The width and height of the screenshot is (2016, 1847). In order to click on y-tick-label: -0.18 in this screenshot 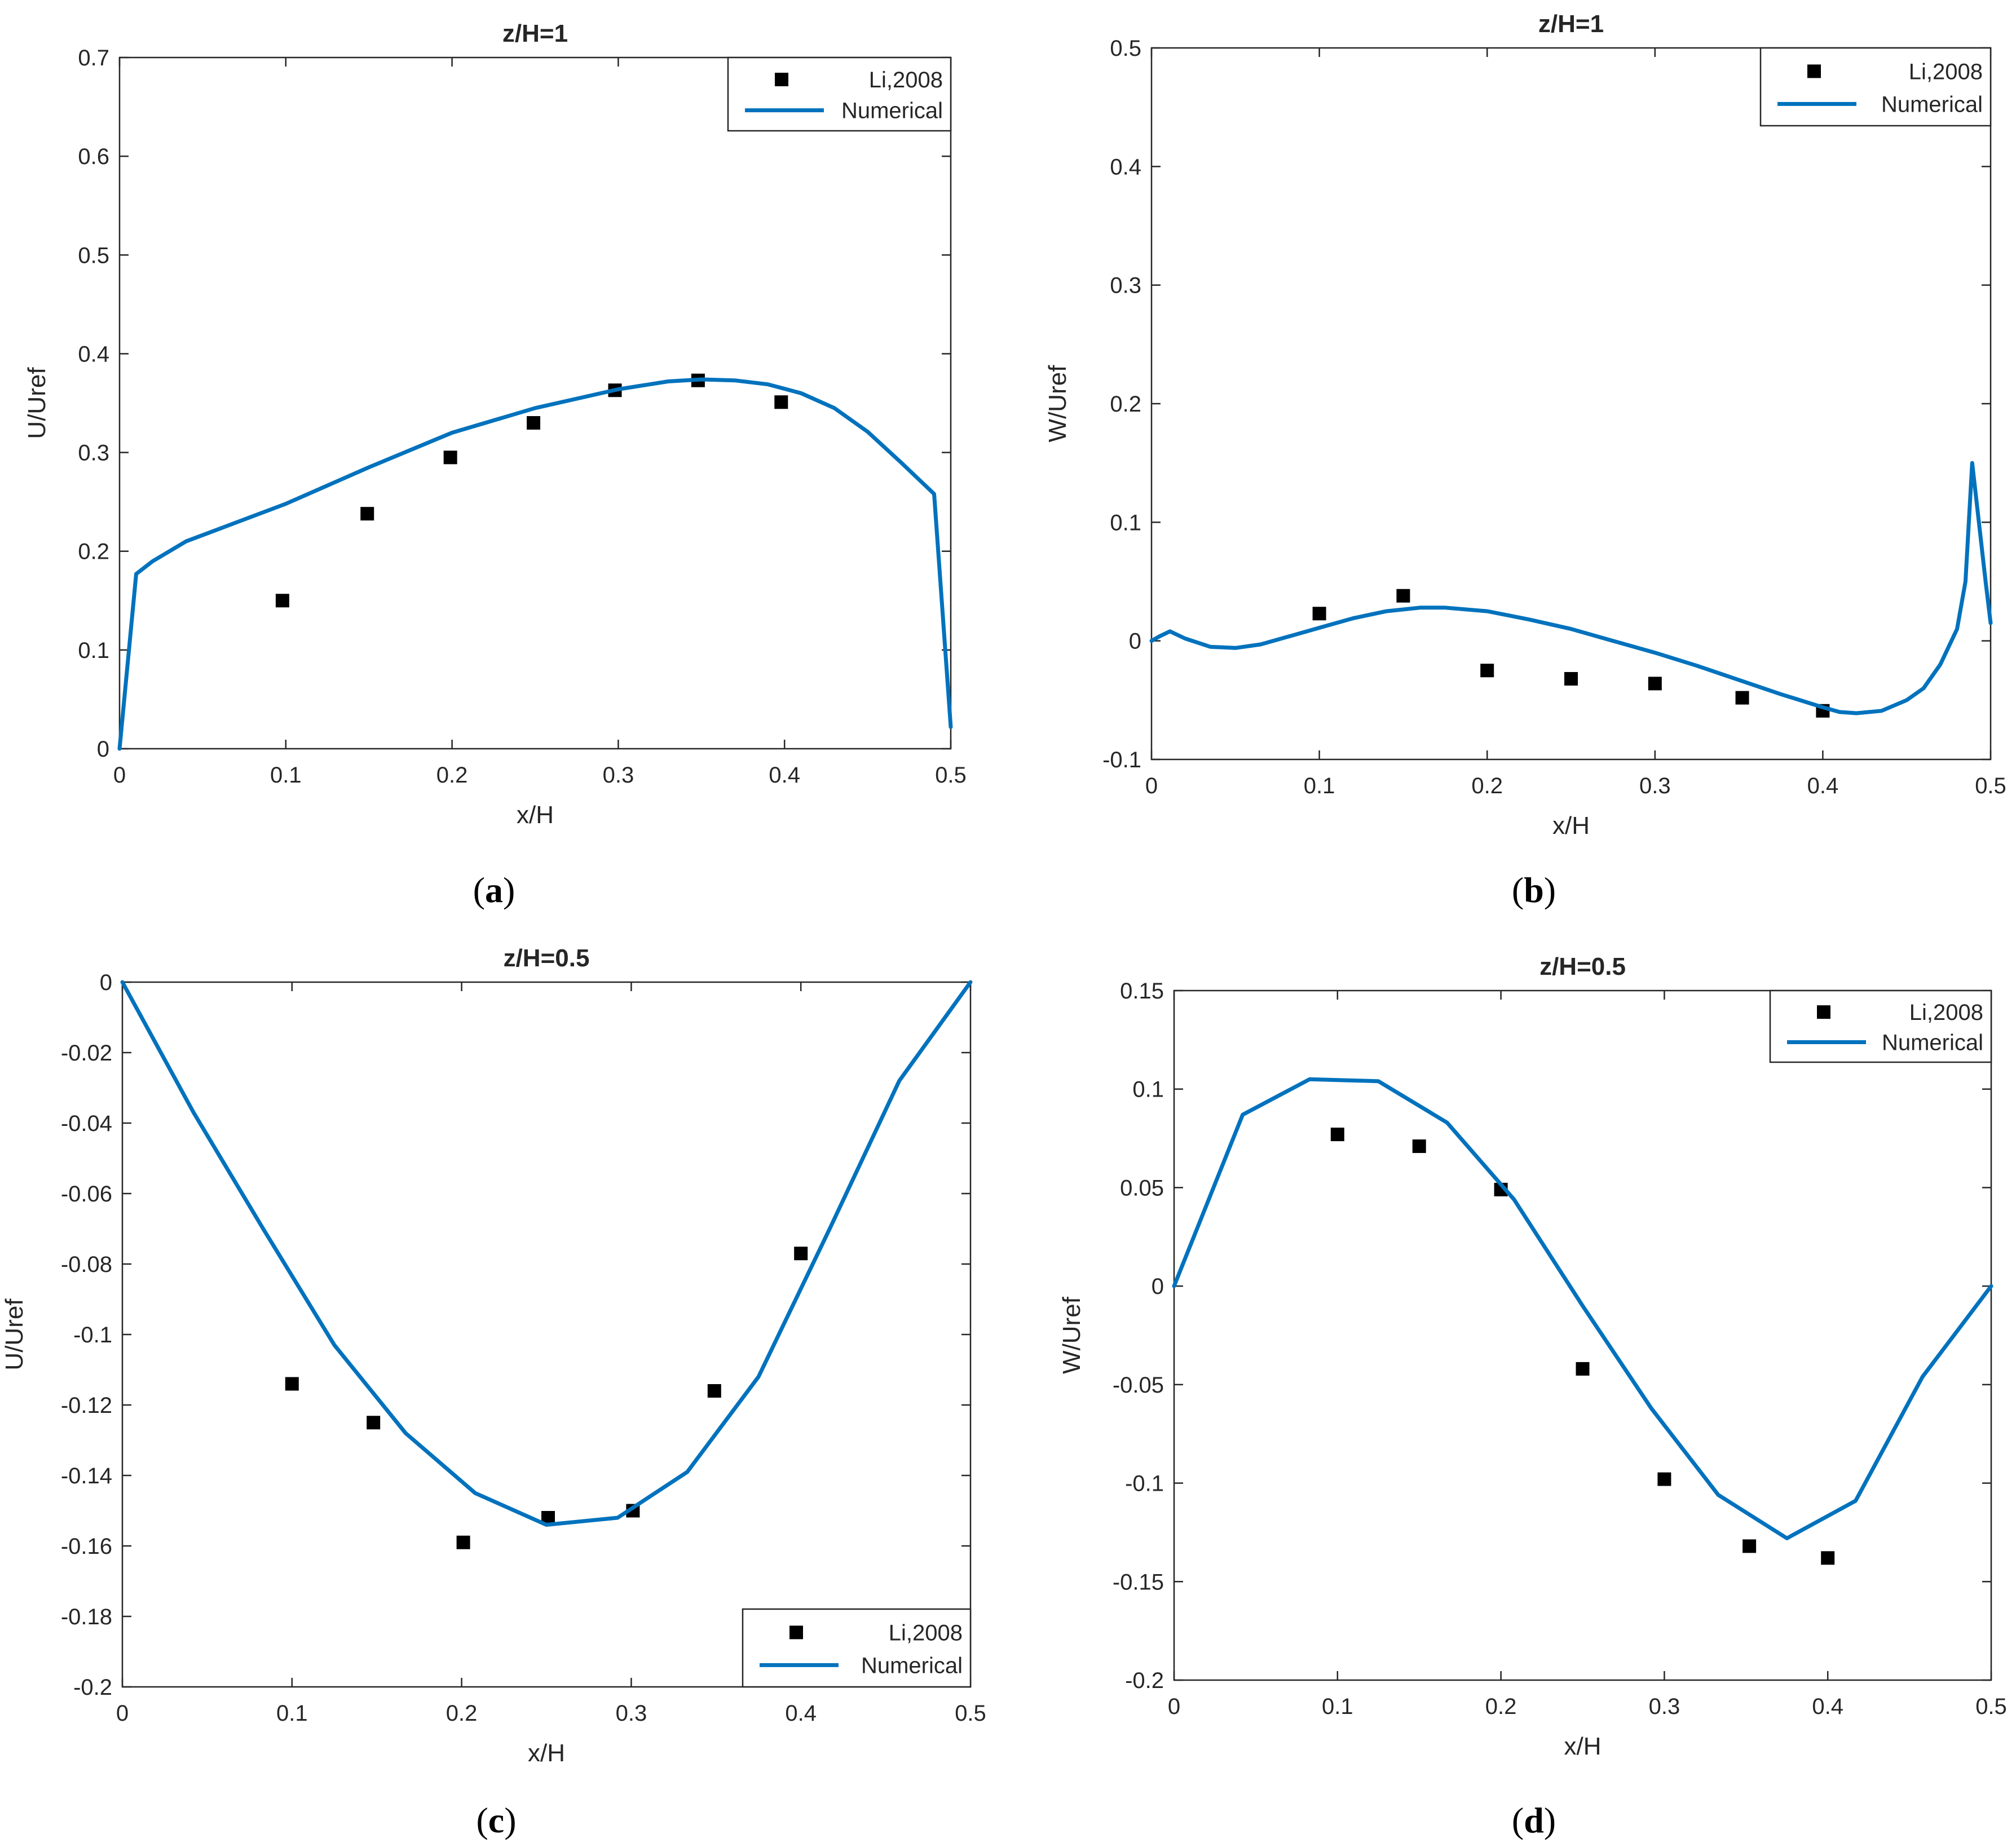, I will do `click(87, 1617)`.